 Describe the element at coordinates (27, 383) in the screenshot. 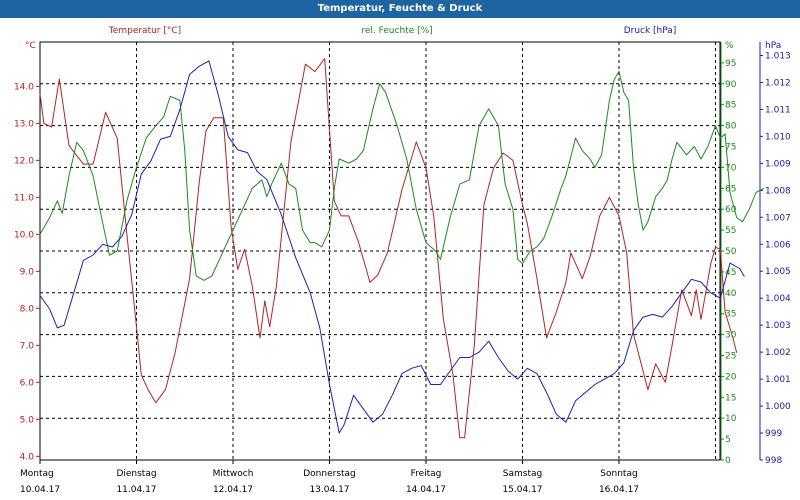

I see `temperature-tick-label: 6.0` at that location.